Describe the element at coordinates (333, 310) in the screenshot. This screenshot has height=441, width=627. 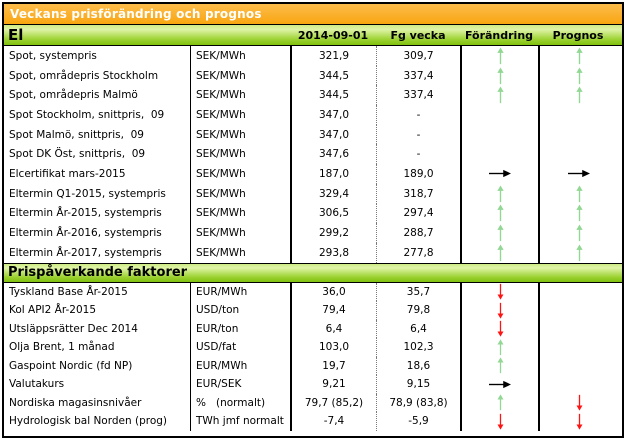
I see `current-value: 79,4` at that location.